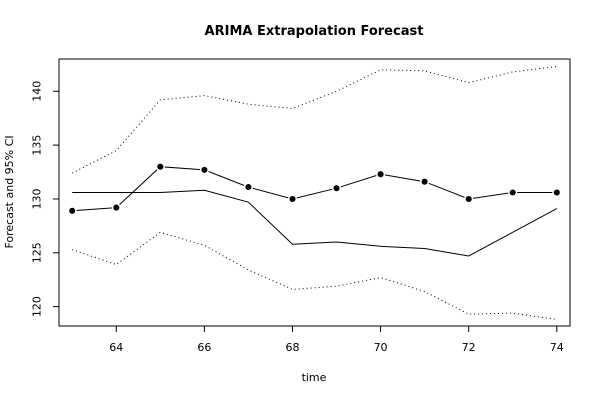 Image resolution: width=599 pixels, height=400 pixels. What do you see at coordinates (314, 377) in the screenshot?
I see `x-axis-label: time` at bounding box center [314, 377].